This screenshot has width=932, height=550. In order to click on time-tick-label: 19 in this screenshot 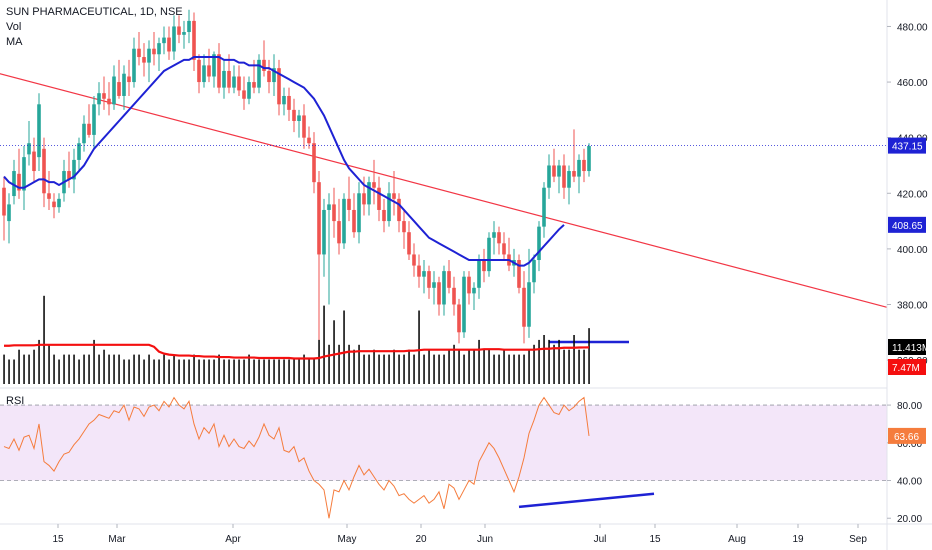, I will do `click(798, 539)`.